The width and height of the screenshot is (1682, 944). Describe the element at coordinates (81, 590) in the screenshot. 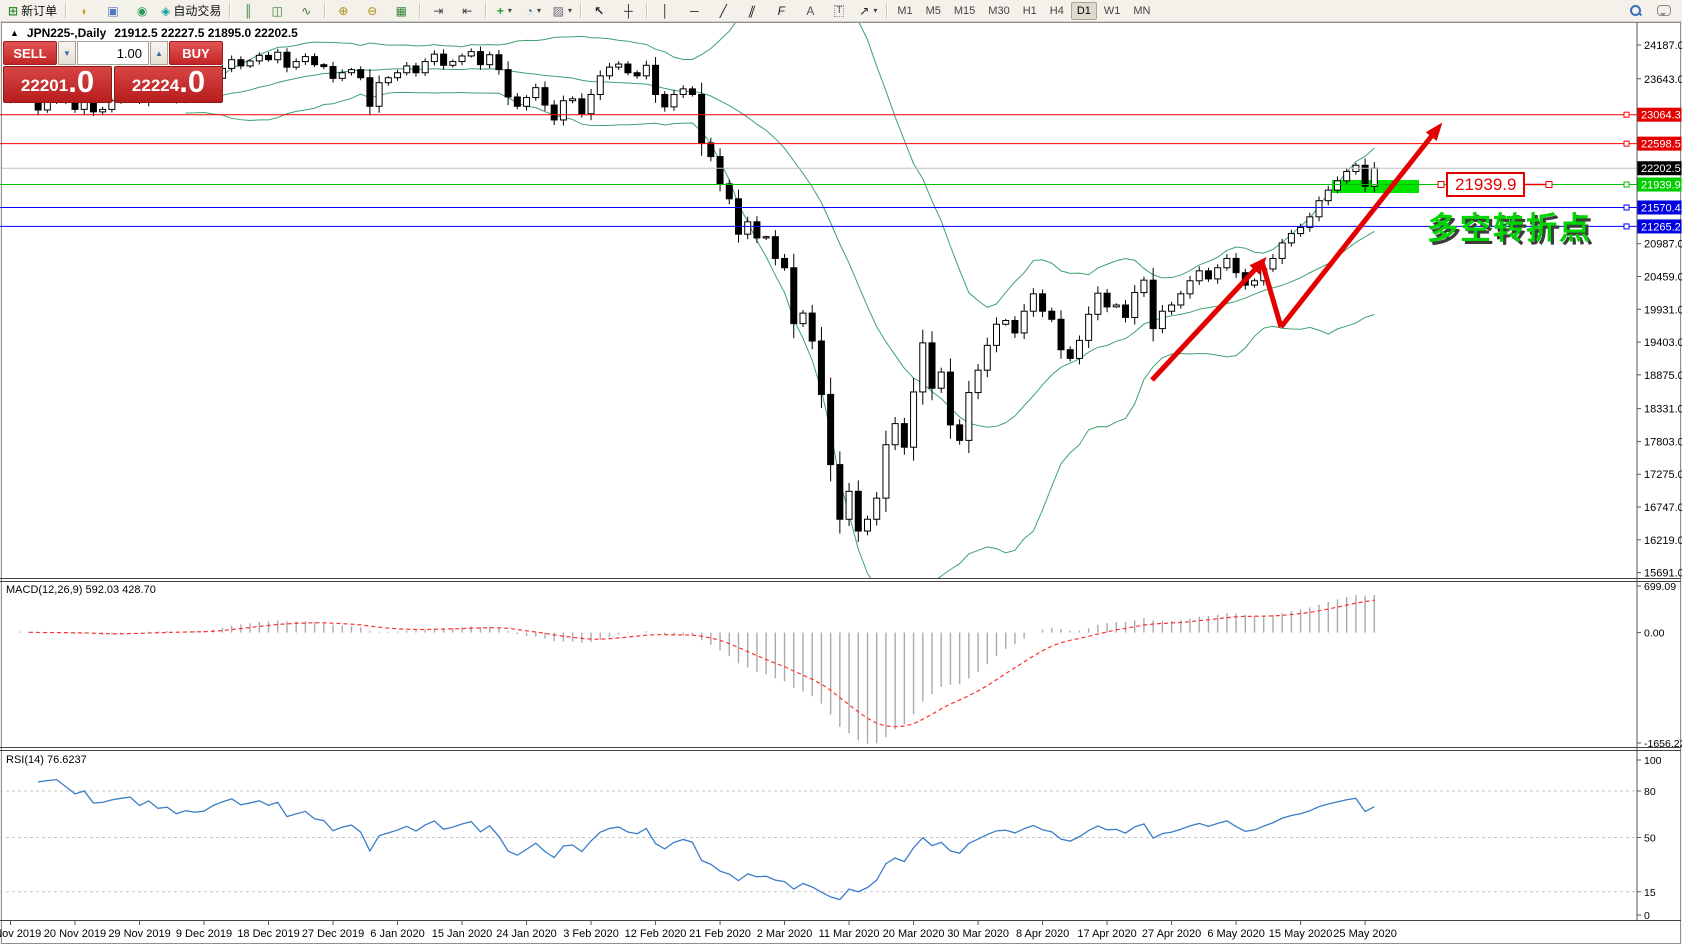

I see `macd-label: MACD(12,26,9) 592.03 428.70` at that location.